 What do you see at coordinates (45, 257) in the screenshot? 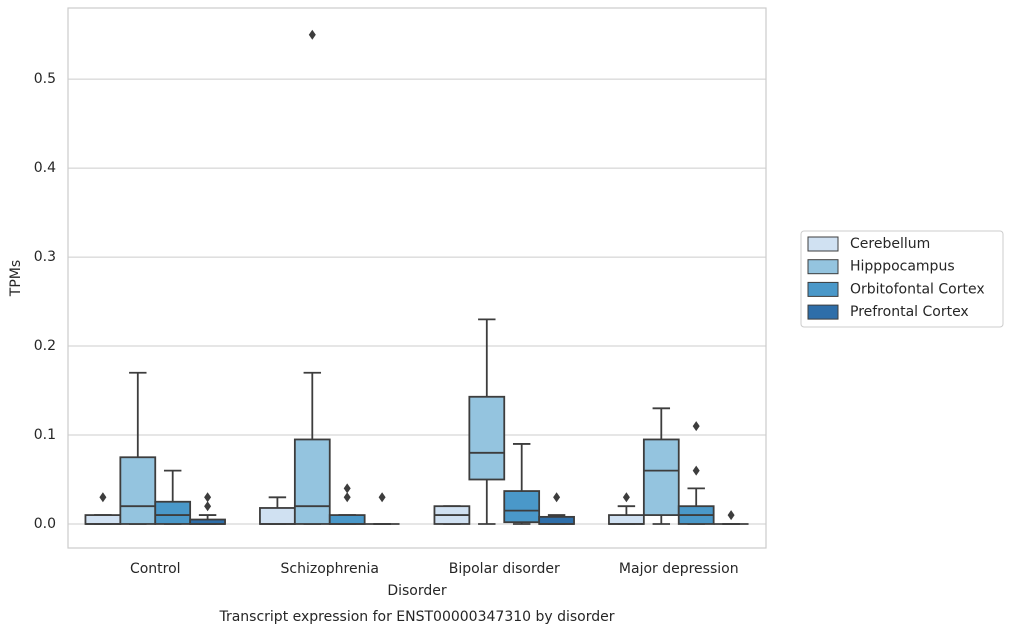
I see `y-tick-label: 0.3` at bounding box center [45, 257].